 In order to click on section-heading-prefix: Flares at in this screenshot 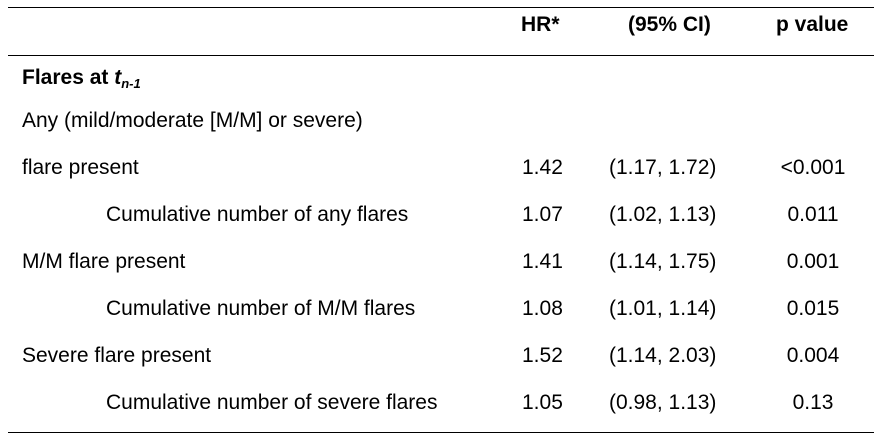, I will do `click(68, 77)`.